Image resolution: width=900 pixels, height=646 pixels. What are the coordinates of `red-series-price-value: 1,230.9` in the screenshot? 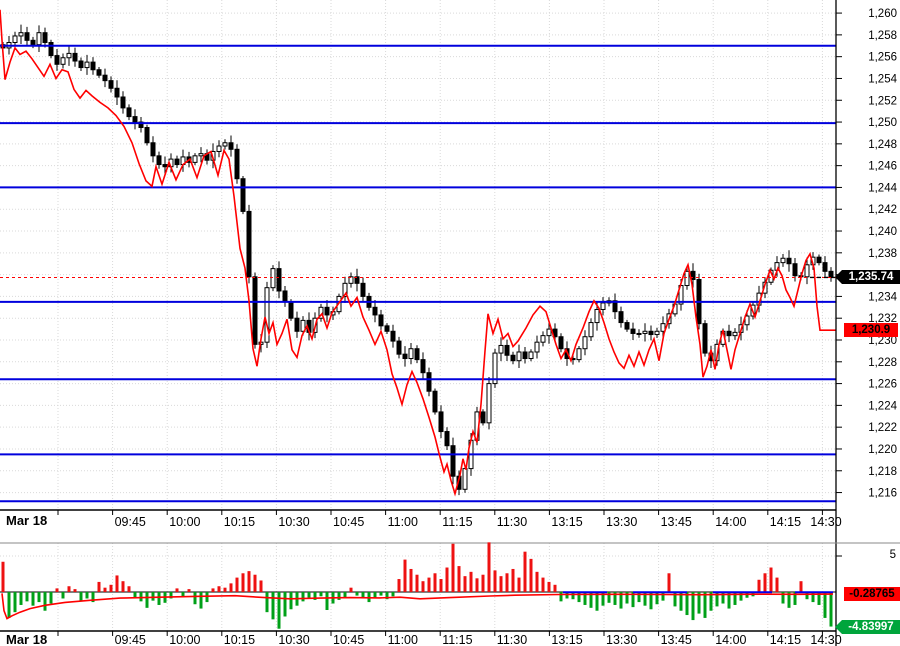 It's located at (871, 330).